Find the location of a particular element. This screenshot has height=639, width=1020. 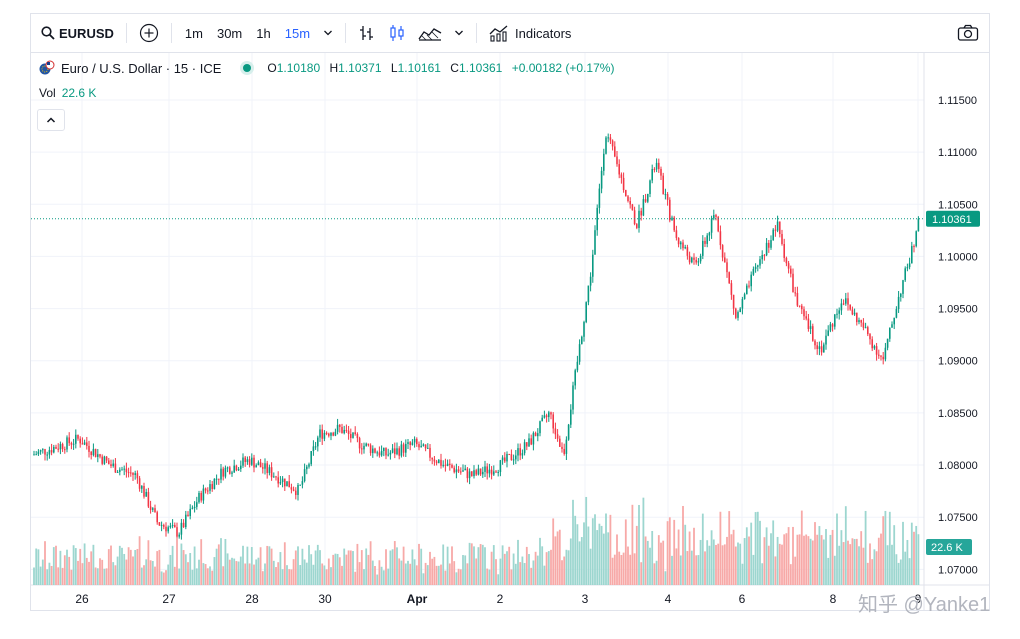

snapshot-button is located at coordinates (970, 33).